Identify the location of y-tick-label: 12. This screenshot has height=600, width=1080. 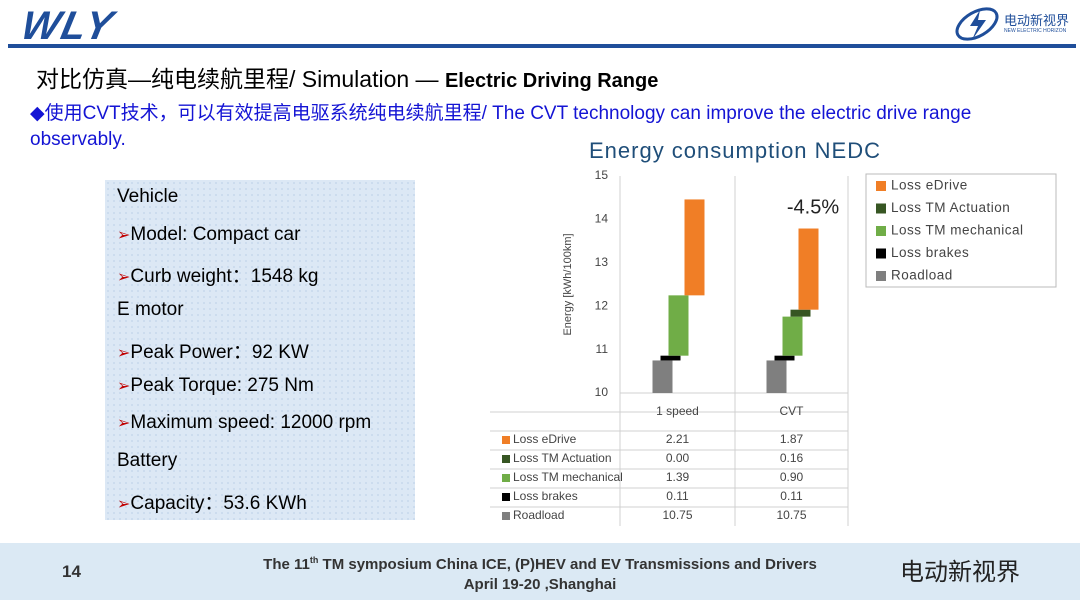
(602, 305).